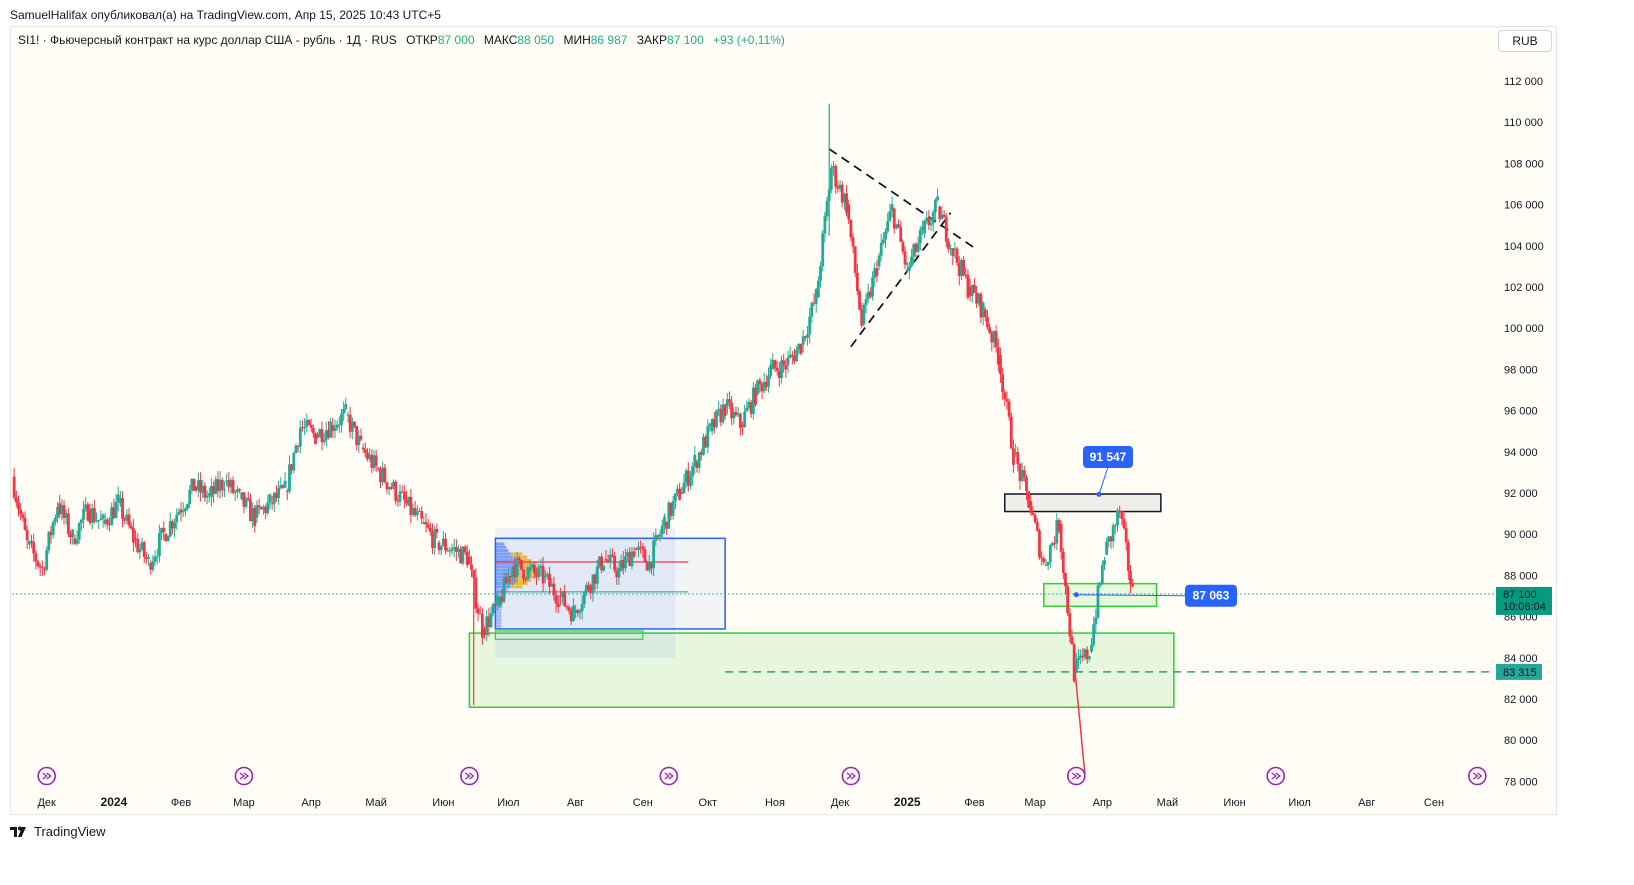  Describe the element at coordinates (643, 803) in the screenshot. I see `x-tick-label: Сен` at that location.